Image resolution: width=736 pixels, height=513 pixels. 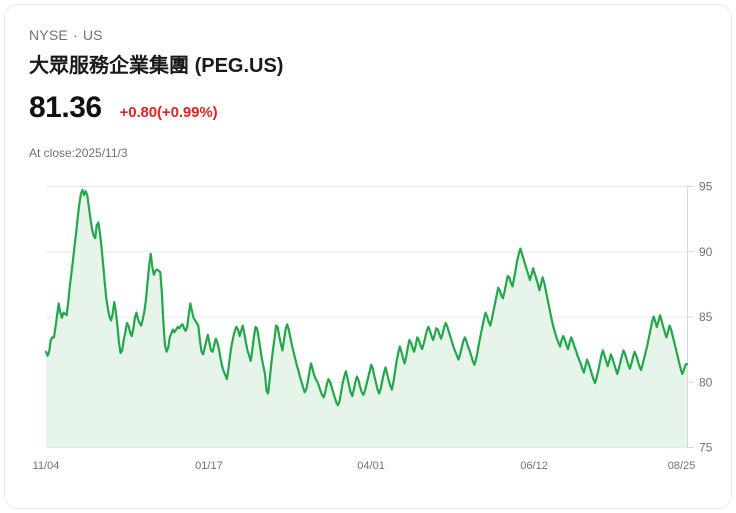 What do you see at coordinates (706, 252) in the screenshot?
I see `y-axis-label: 90` at bounding box center [706, 252].